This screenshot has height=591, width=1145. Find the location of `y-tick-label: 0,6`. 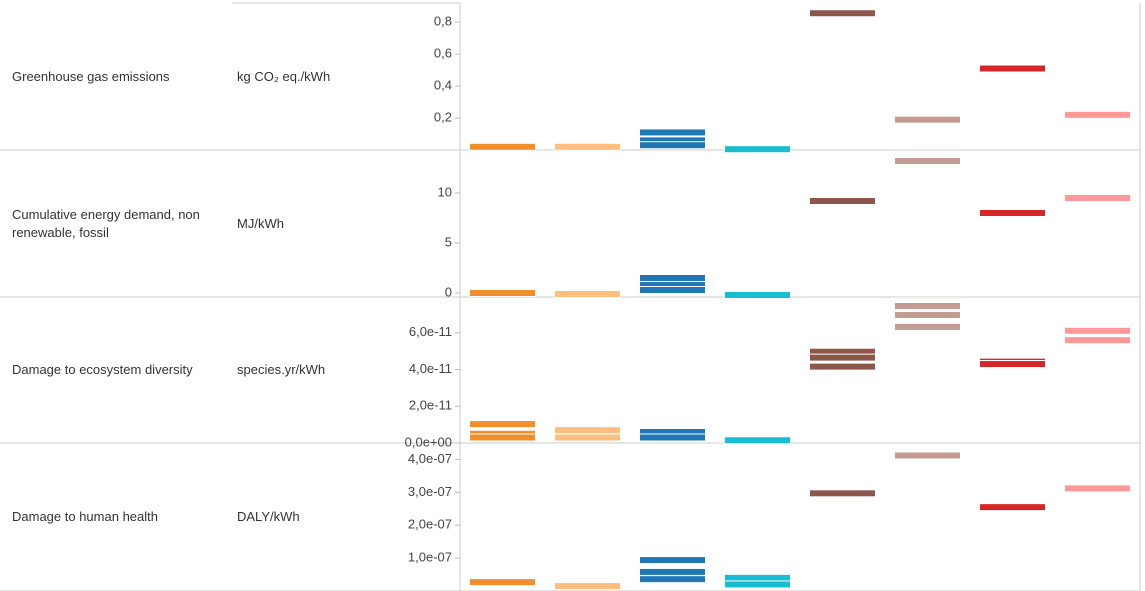

y-tick-label: 0,6 is located at coordinates (443, 53).